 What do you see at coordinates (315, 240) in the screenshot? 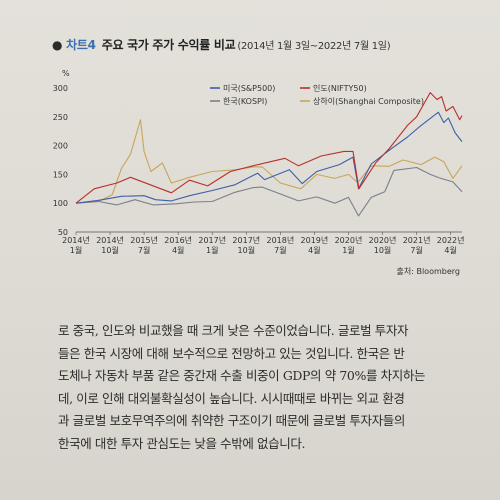
I see `x-tick-label-year: 2019년` at bounding box center [315, 240].